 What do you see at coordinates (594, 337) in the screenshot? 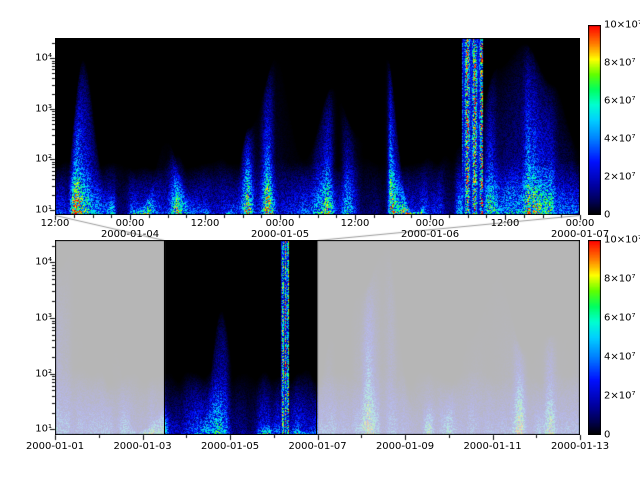
I see `overview-colorbar` at bounding box center [594, 337].